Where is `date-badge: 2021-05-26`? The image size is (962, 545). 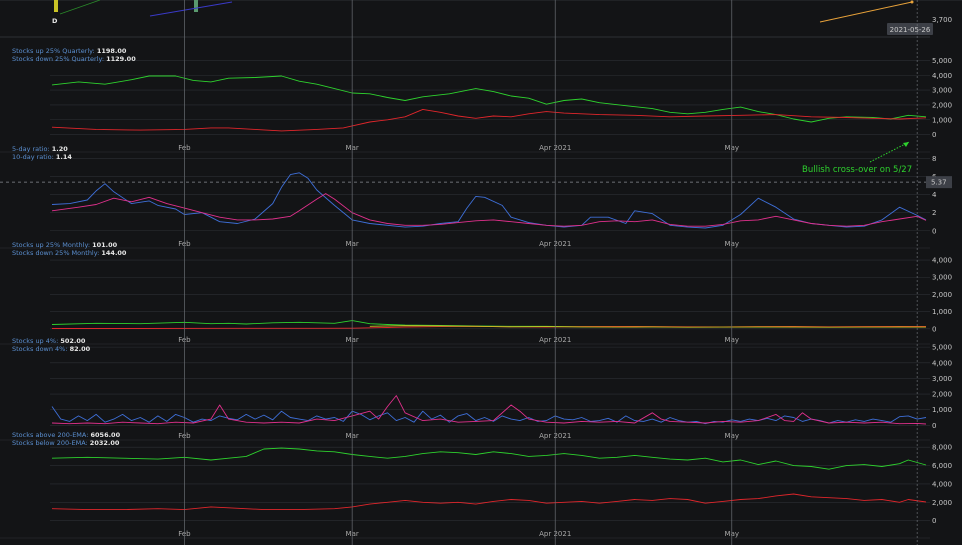
date-badge: 2021-05-26 is located at coordinates (910, 30).